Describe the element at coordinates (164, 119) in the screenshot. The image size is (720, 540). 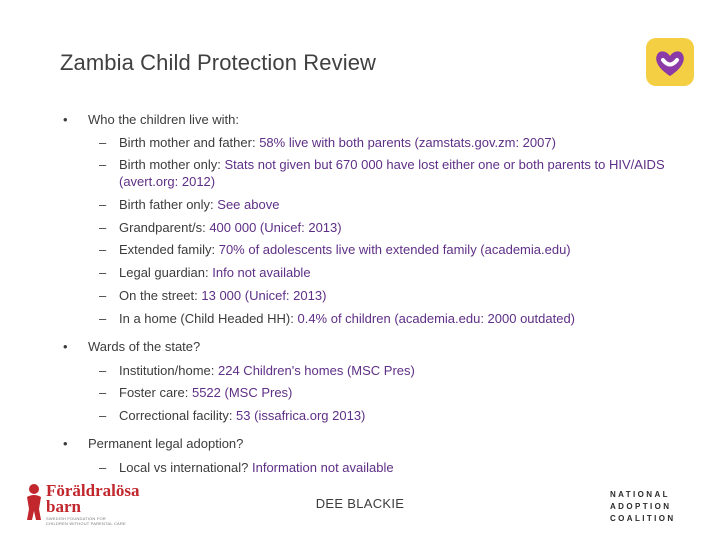
I see `bullet-text: Who the children live with:` at that location.